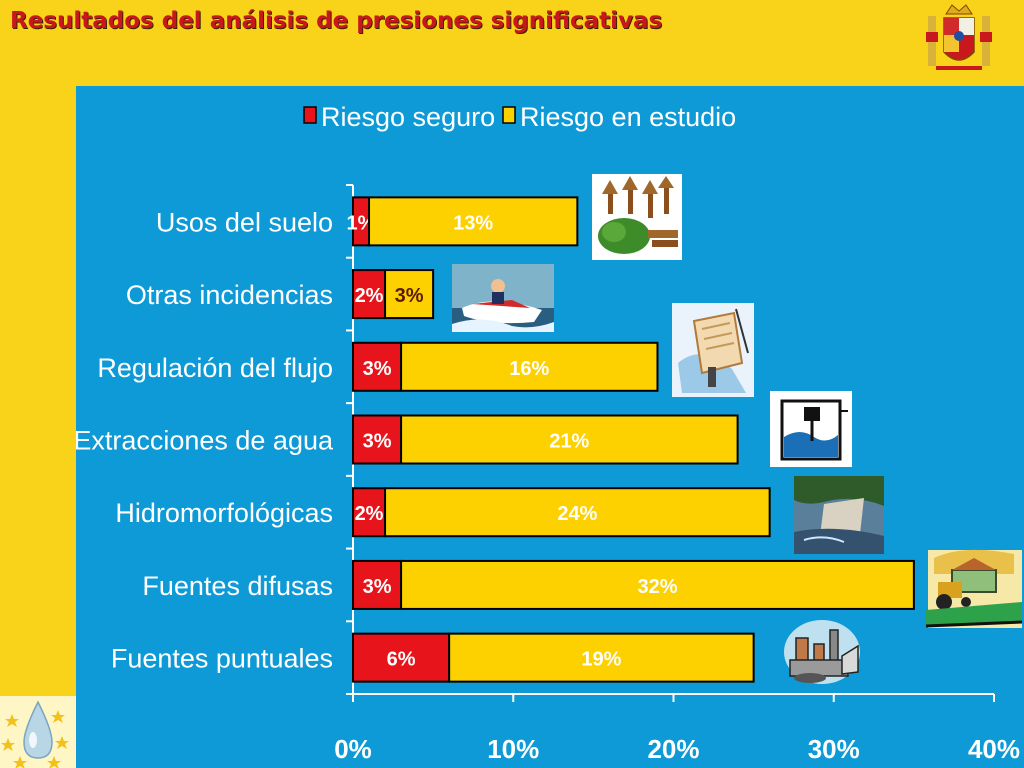 The image size is (1024, 768). I want to click on bar-value-label: 21%, so click(569, 442).